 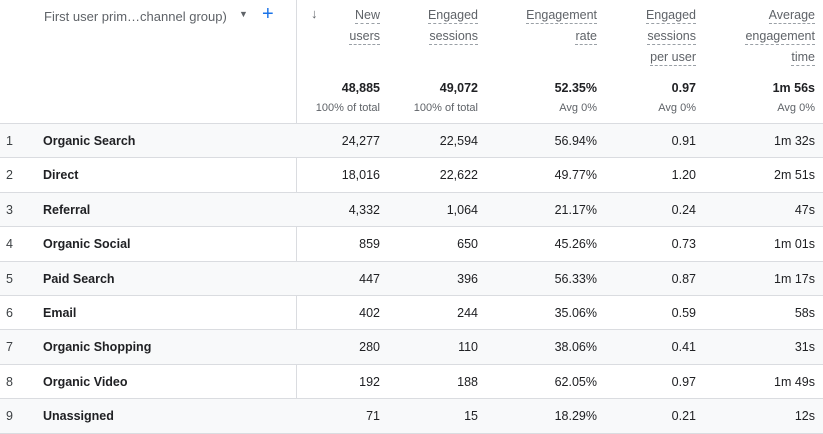 What do you see at coordinates (561, 16) in the screenshot?
I see `column-header-line: Engagement` at bounding box center [561, 16].